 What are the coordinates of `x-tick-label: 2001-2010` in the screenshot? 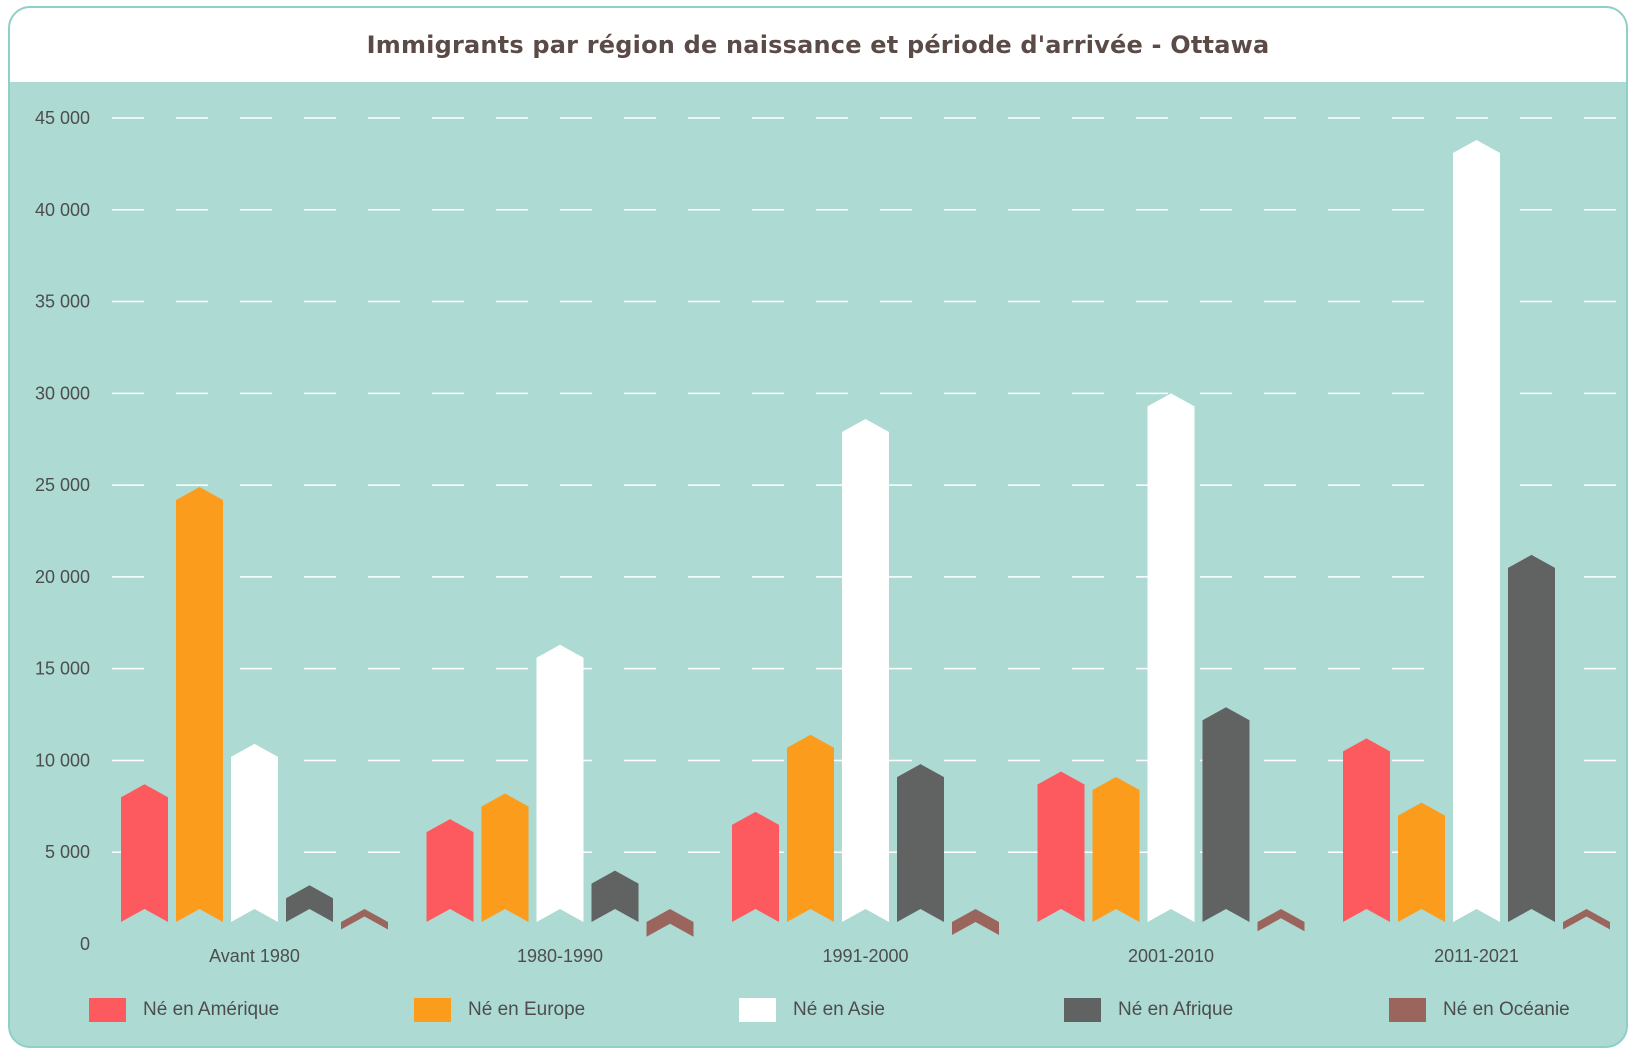 It's located at (1171, 956).